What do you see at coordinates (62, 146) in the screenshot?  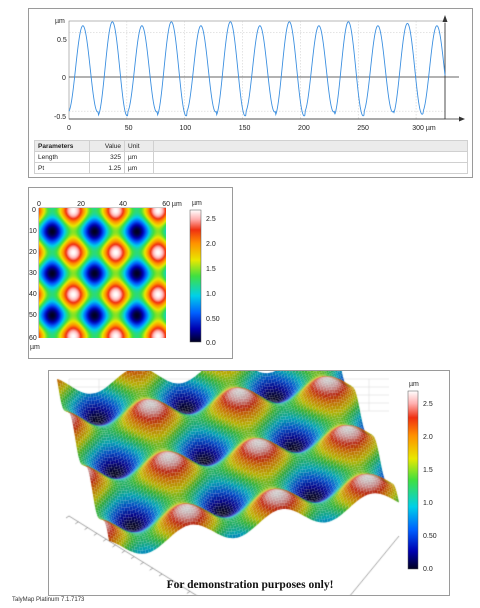 I see `header-parameters: Parameters` at bounding box center [62, 146].